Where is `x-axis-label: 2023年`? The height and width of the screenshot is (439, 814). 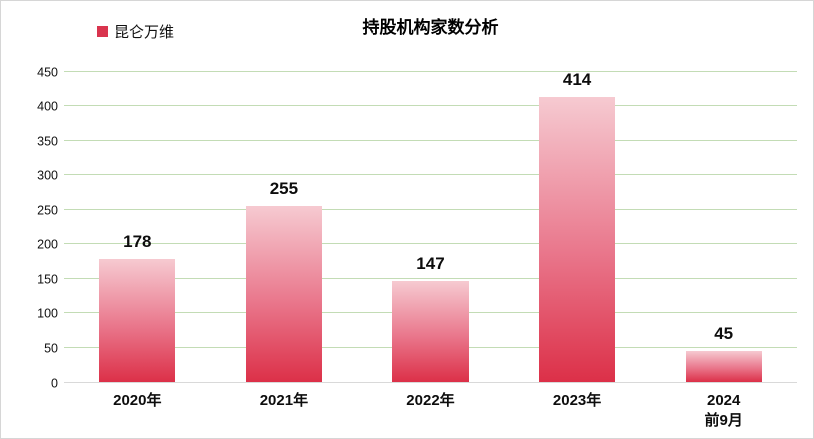
x-axis-label: 2023年 is located at coordinates (577, 400).